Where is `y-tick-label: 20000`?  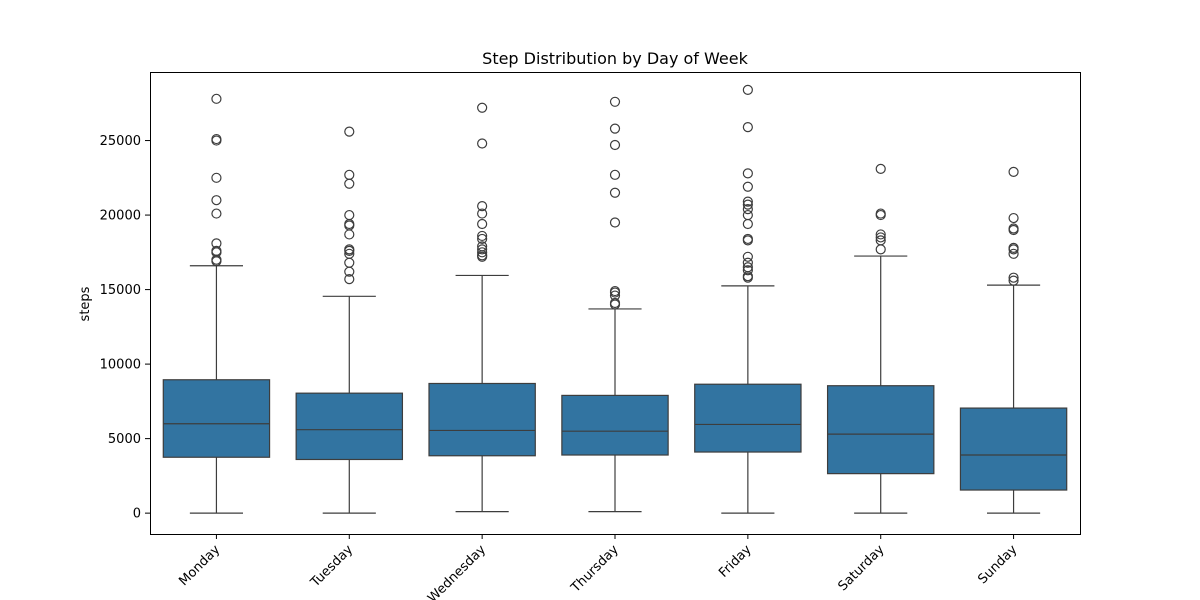
y-tick-label: 20000 is located at coordinates (120, 216).